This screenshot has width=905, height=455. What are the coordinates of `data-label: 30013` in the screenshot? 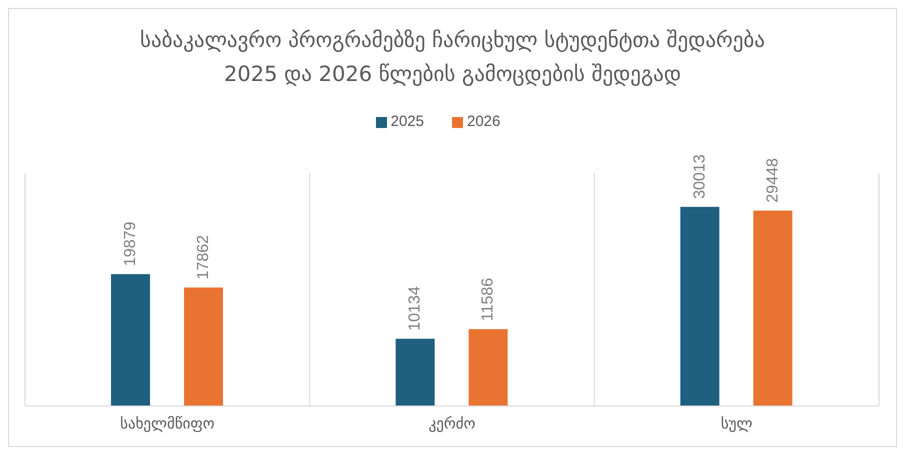 It's located at (699, 176).